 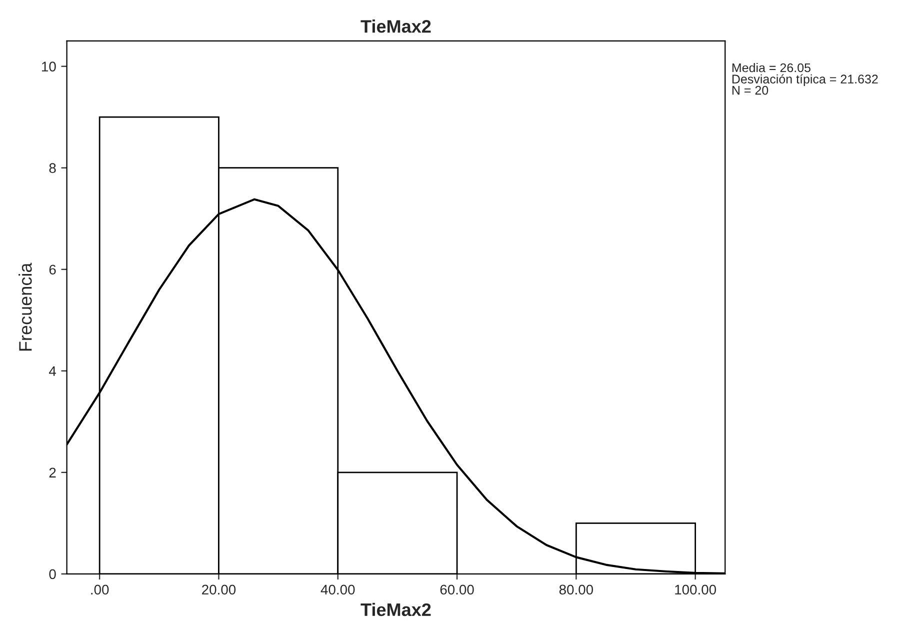 What do you see at coordinates (100, 589) in the screenshot?
I see `x-tick-label: .00` at bounding box center [100, 589].